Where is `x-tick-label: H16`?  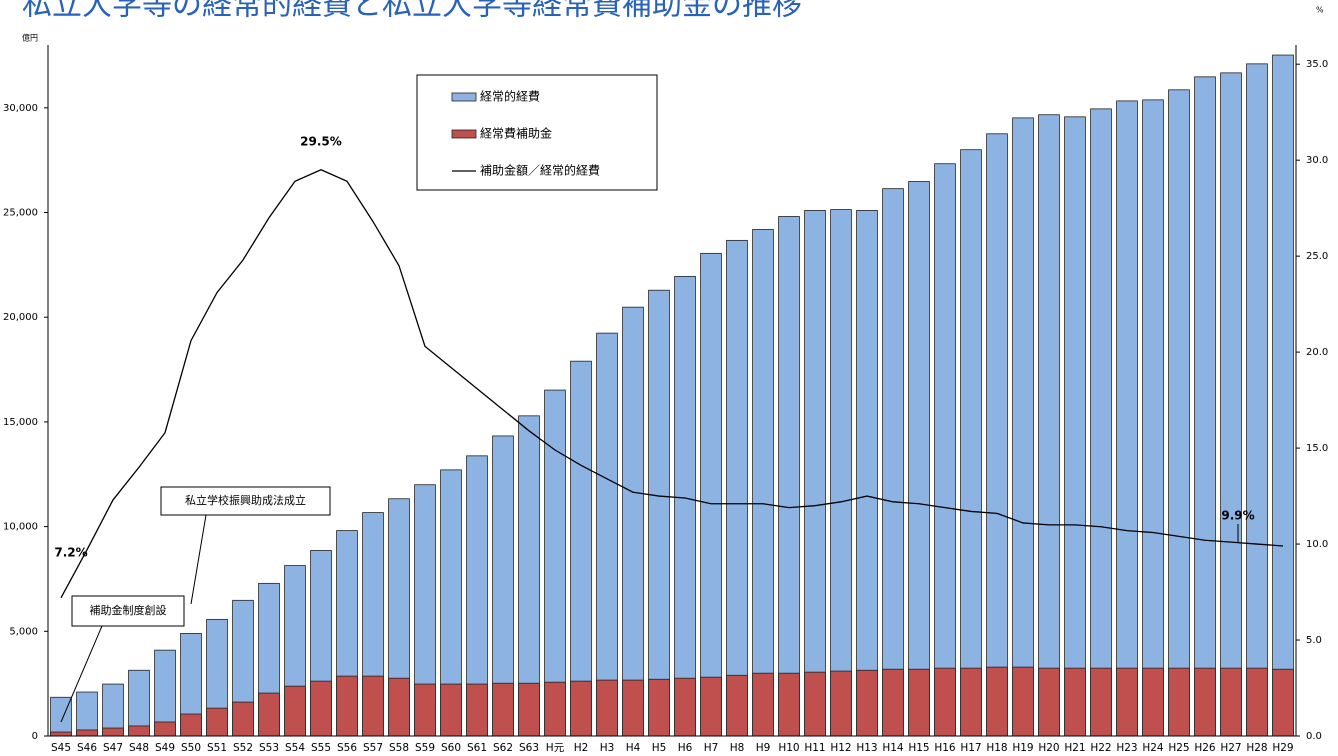
x-tick-label: H16 is located at coordinates (945, 748).